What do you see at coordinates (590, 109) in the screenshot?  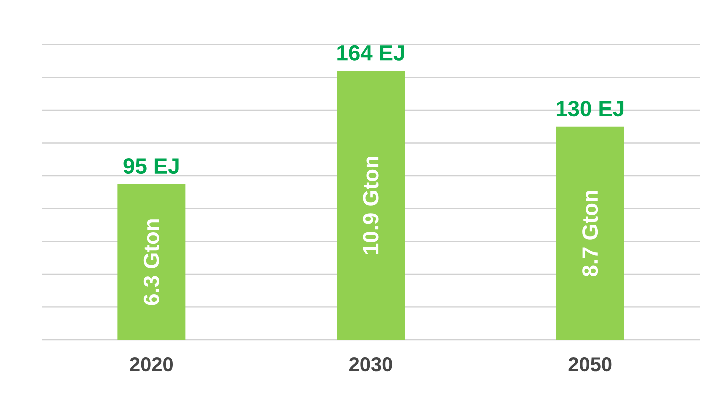 I see `data-label: 130 EJ` at bounding box center [590, 109].